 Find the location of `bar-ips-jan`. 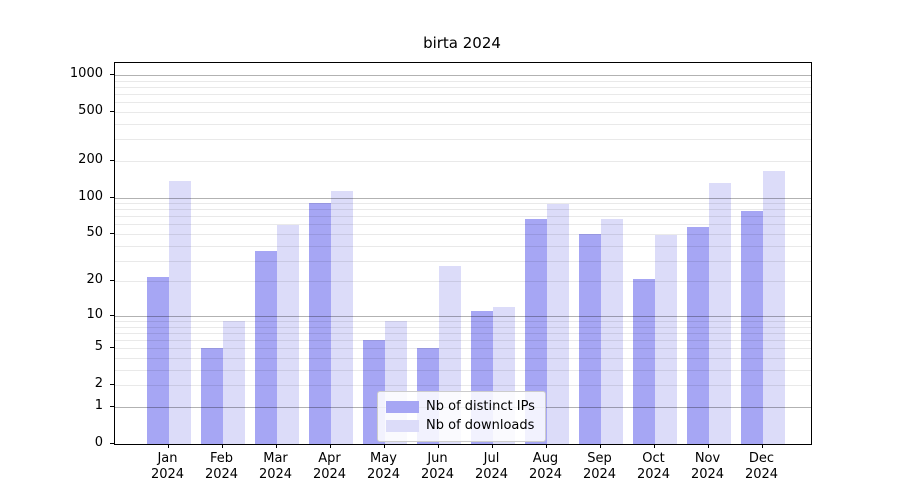

bar-ips-jan is located at coordinates (157, 360).